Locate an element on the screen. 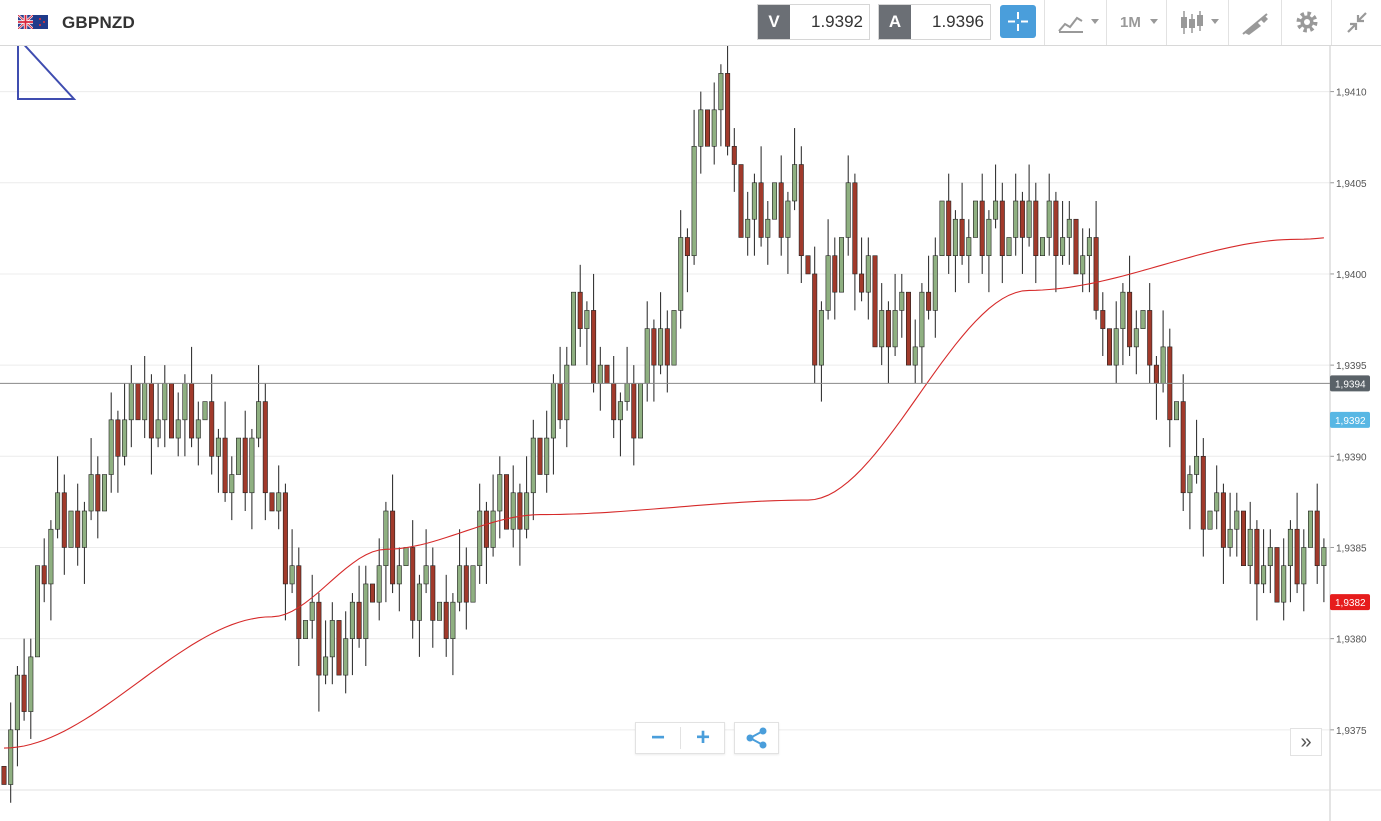  gear-icon is located at coordinates (1307, 22).